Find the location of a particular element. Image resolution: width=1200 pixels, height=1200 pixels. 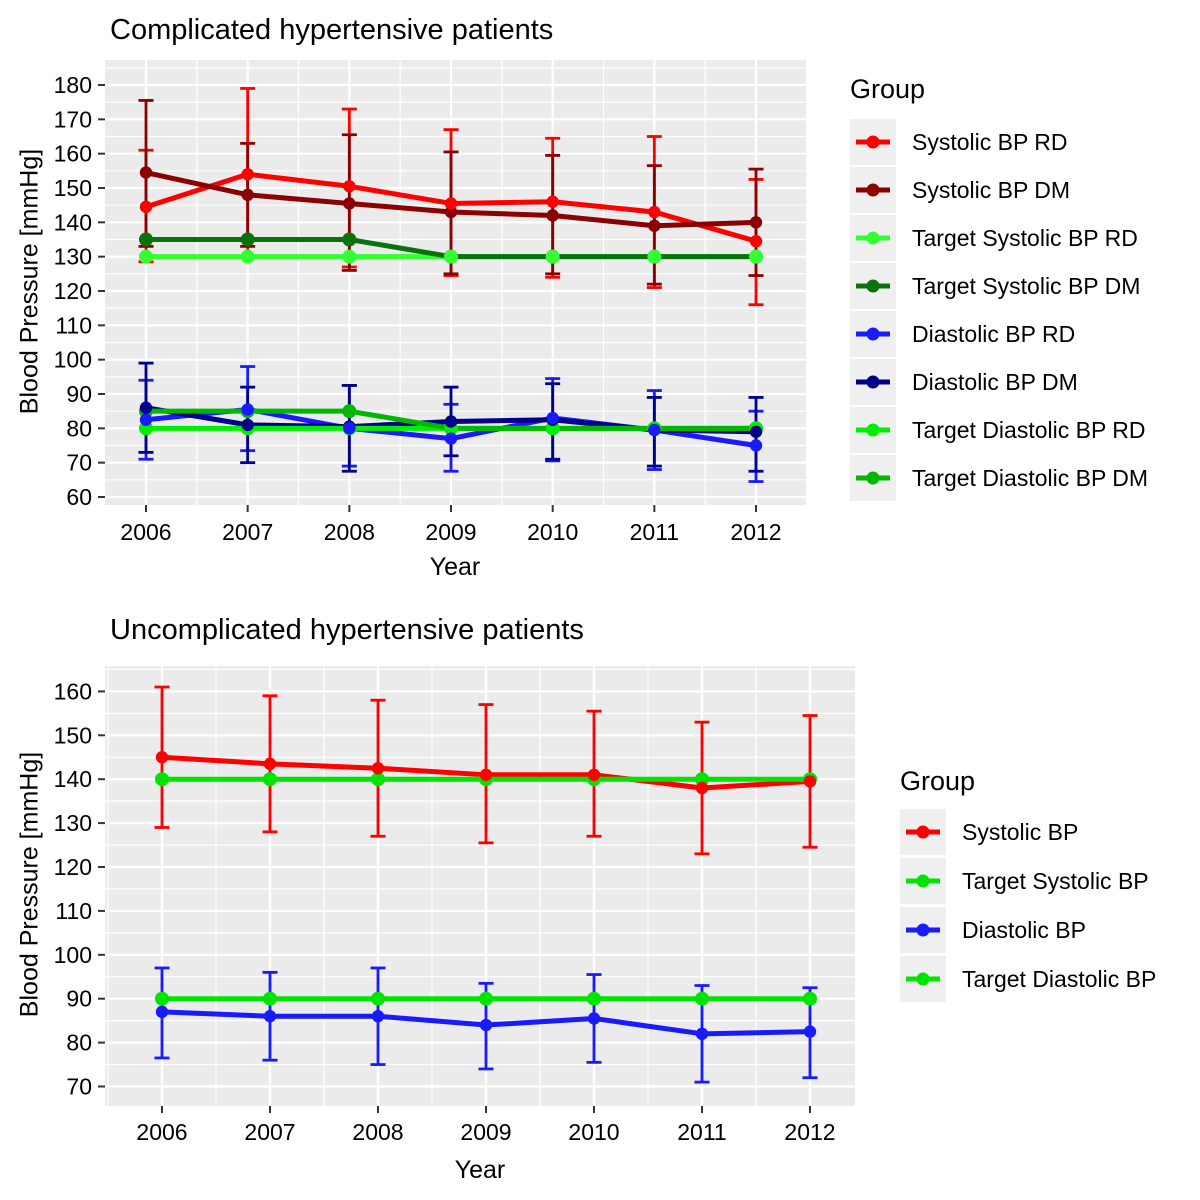

legend-item-diastolic-bp-dm: Diastolic BP DM is located at coordinates (964, 382).